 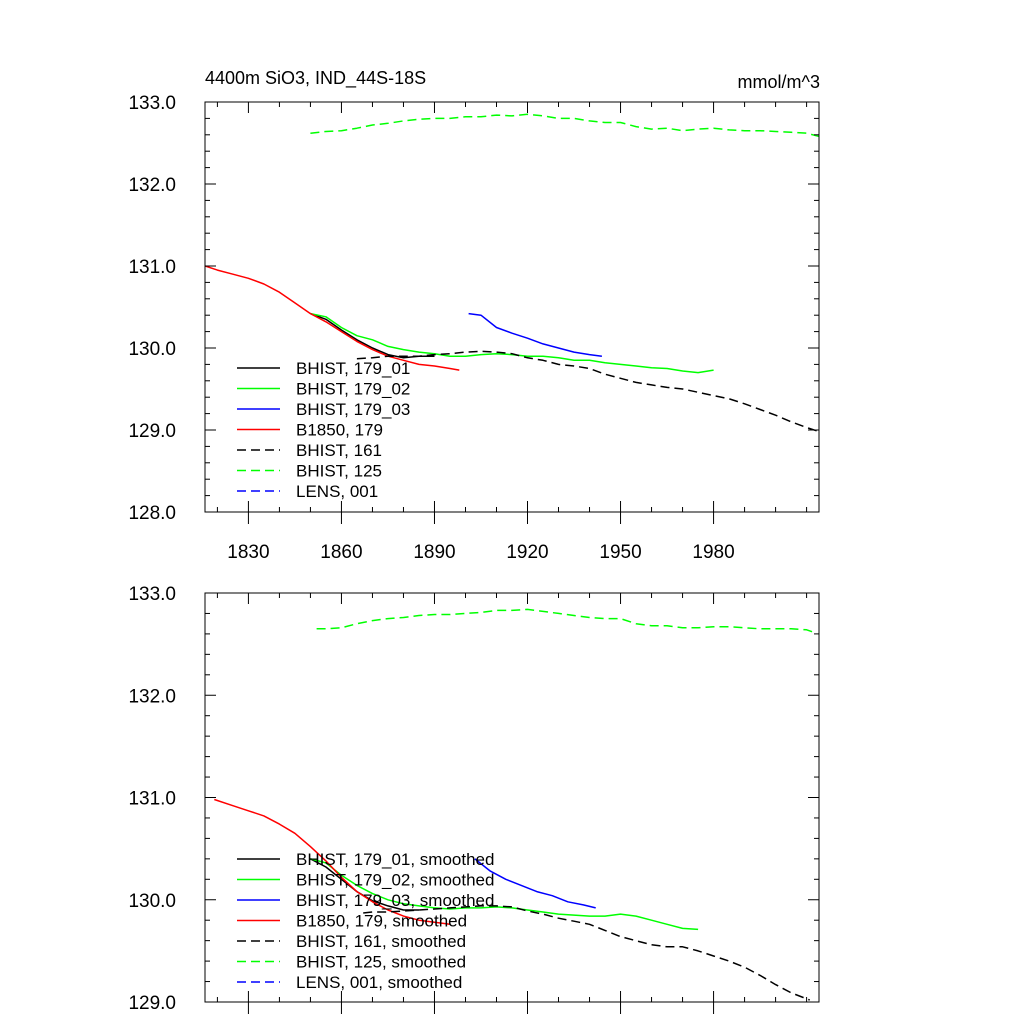 I want to click on top-x-tick-label: 1980, so click(x=713, y=552).